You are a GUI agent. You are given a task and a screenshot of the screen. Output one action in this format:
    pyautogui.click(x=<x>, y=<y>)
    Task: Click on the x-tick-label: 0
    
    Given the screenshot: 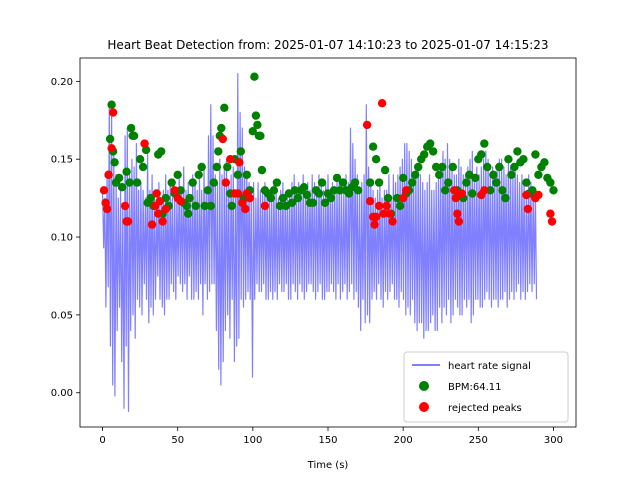 What is the action you would take?
    pyautogui.click(x=102, y=440)
    